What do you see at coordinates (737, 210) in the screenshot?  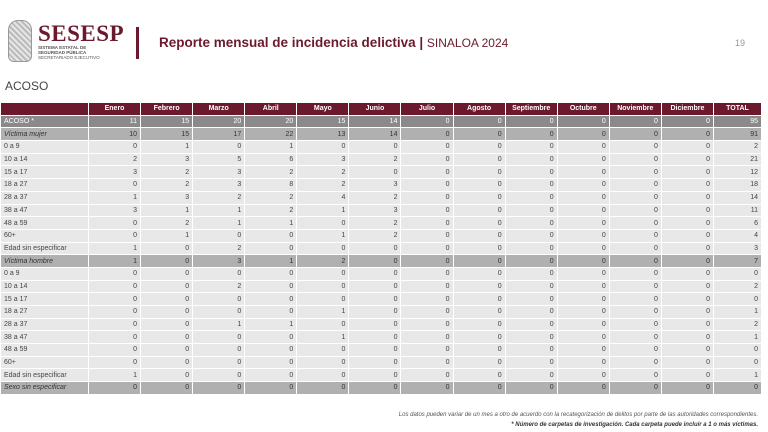 I see `table-cell: 11` at bounding box center [737, 210].